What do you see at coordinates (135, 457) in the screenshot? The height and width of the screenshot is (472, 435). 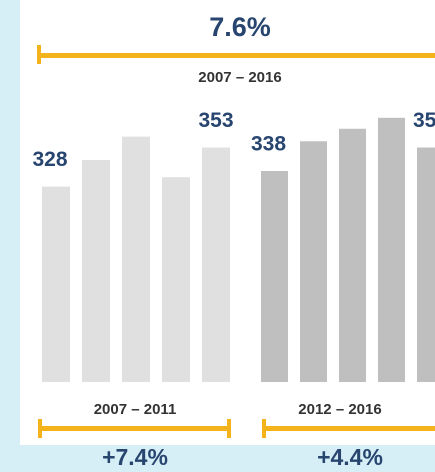 I see `change-label: +7.4%` at bounding box center [135, 457].